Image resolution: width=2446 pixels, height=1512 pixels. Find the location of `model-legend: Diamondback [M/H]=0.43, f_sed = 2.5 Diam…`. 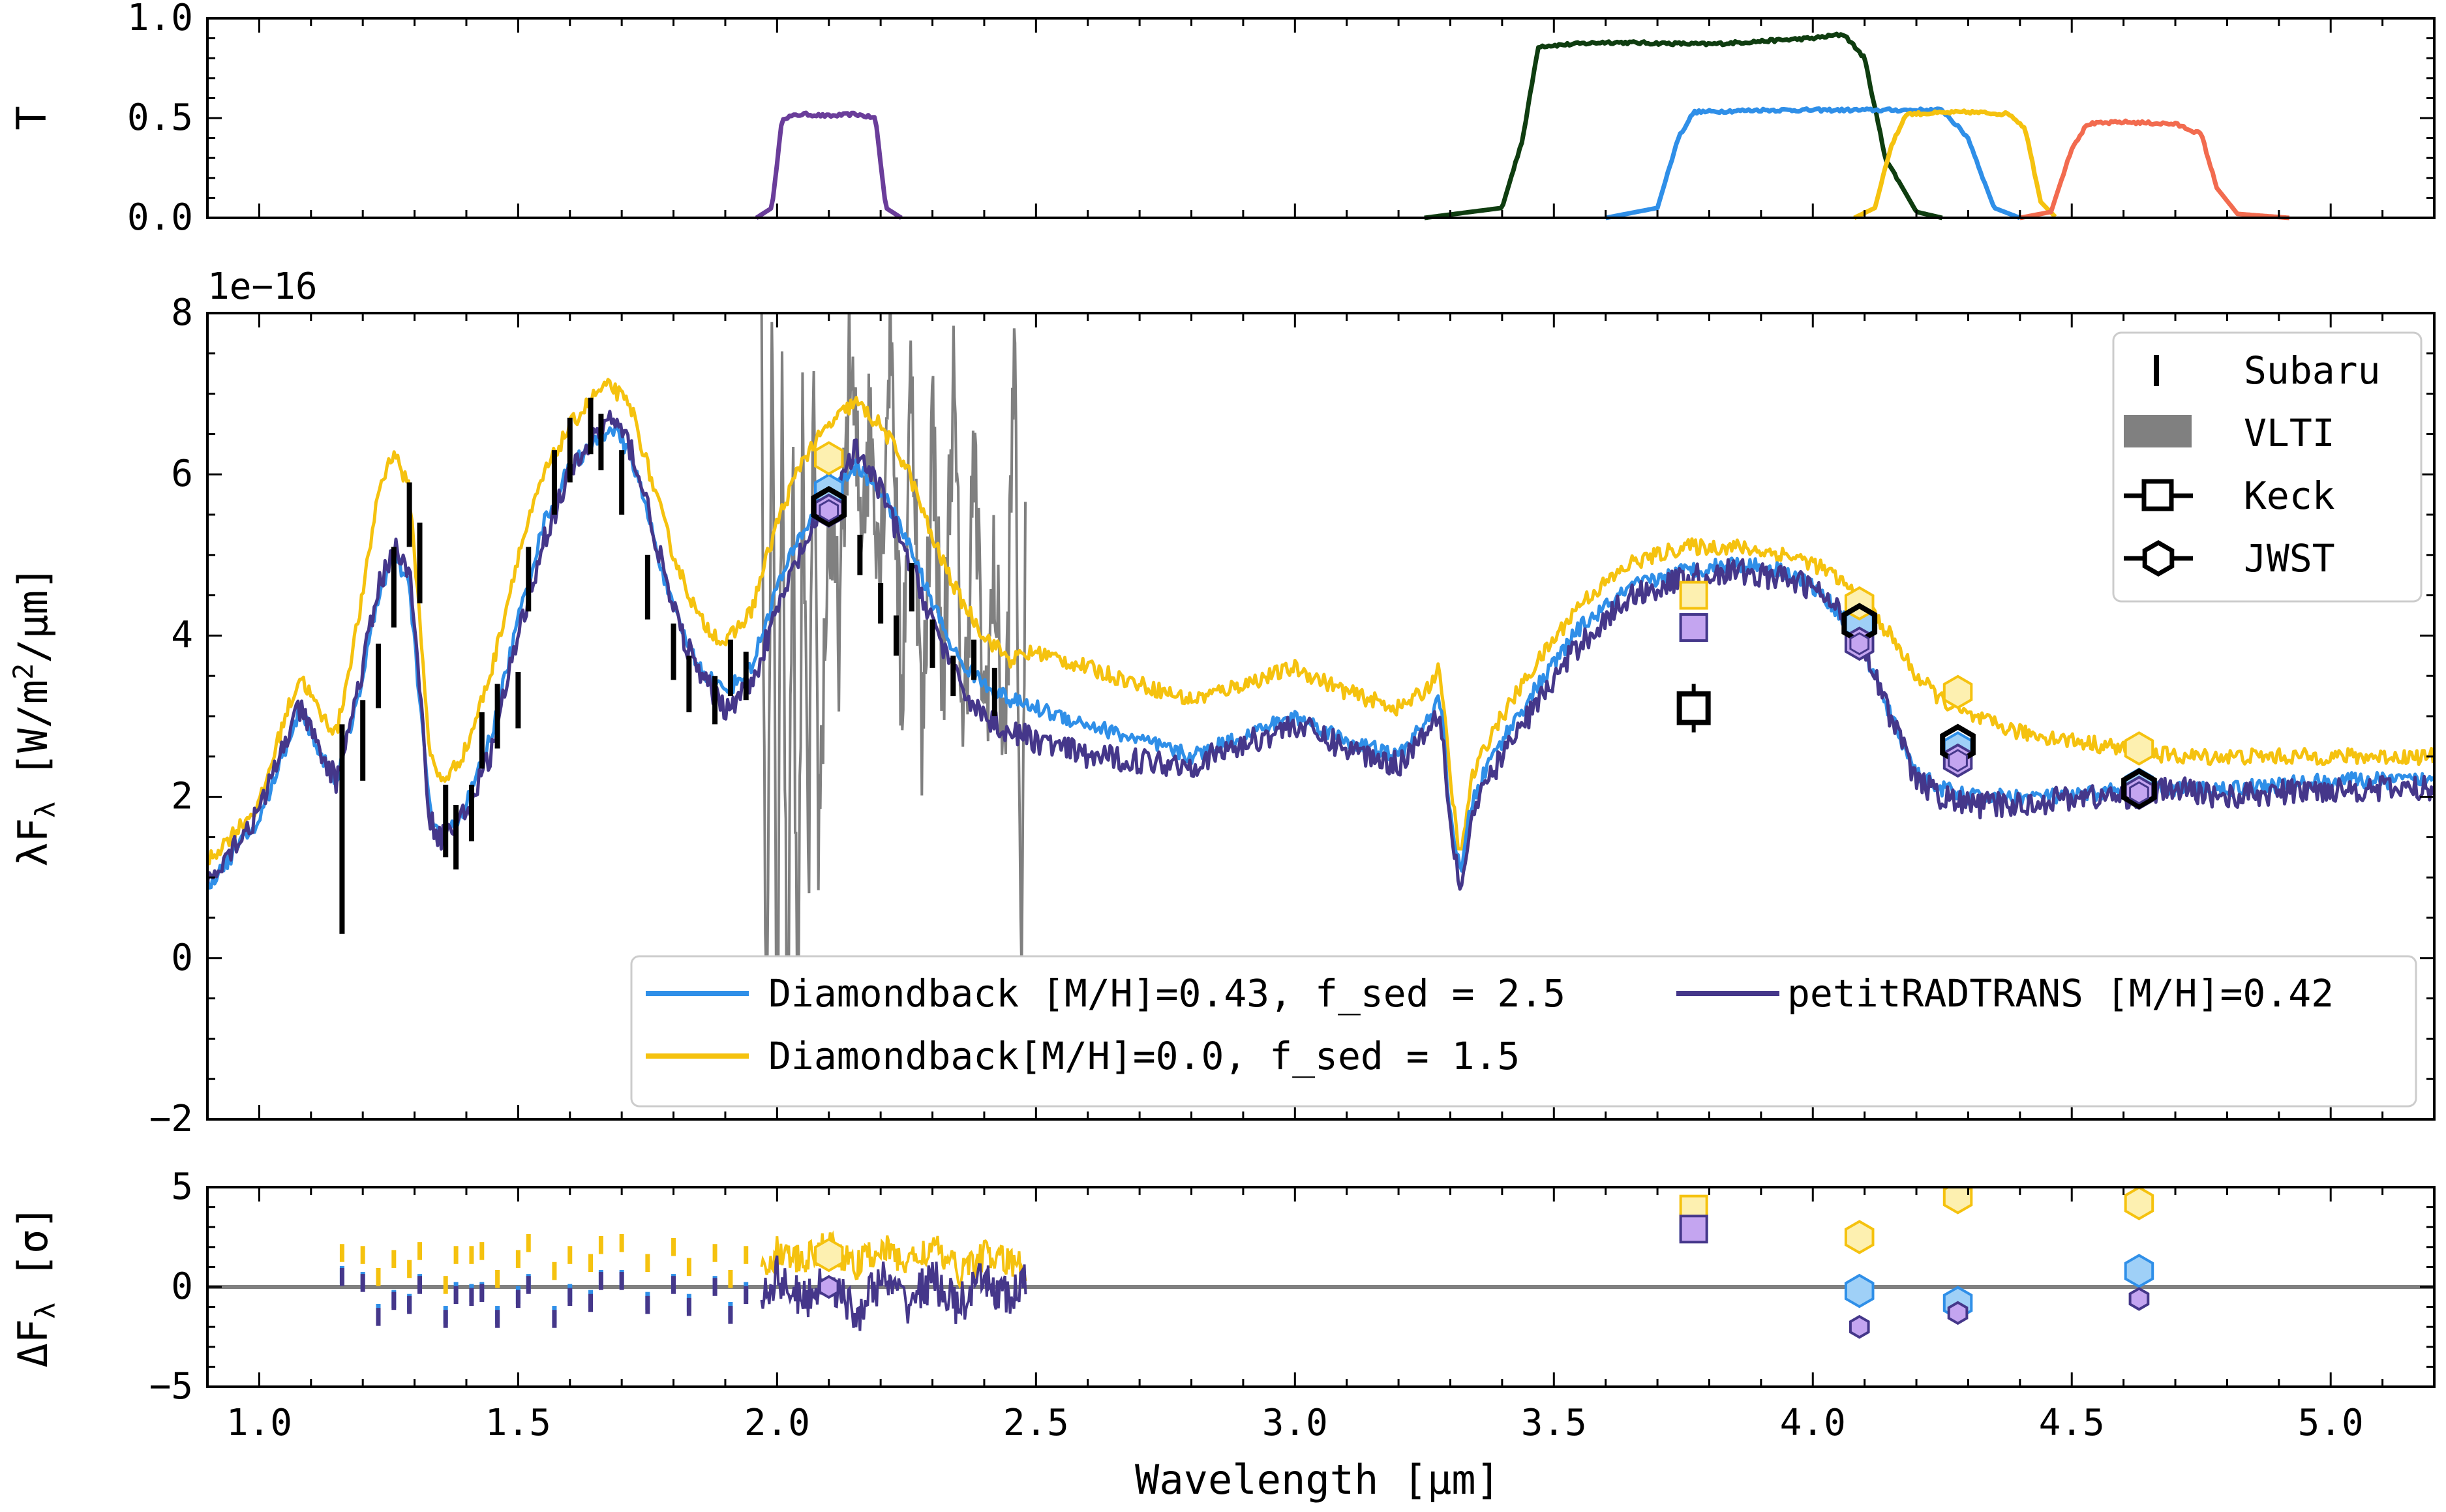

model-legend: Diamondback [M/H]=0.43, f_sed = 2.5 Diam… is located at coordinates (1523, 1031).